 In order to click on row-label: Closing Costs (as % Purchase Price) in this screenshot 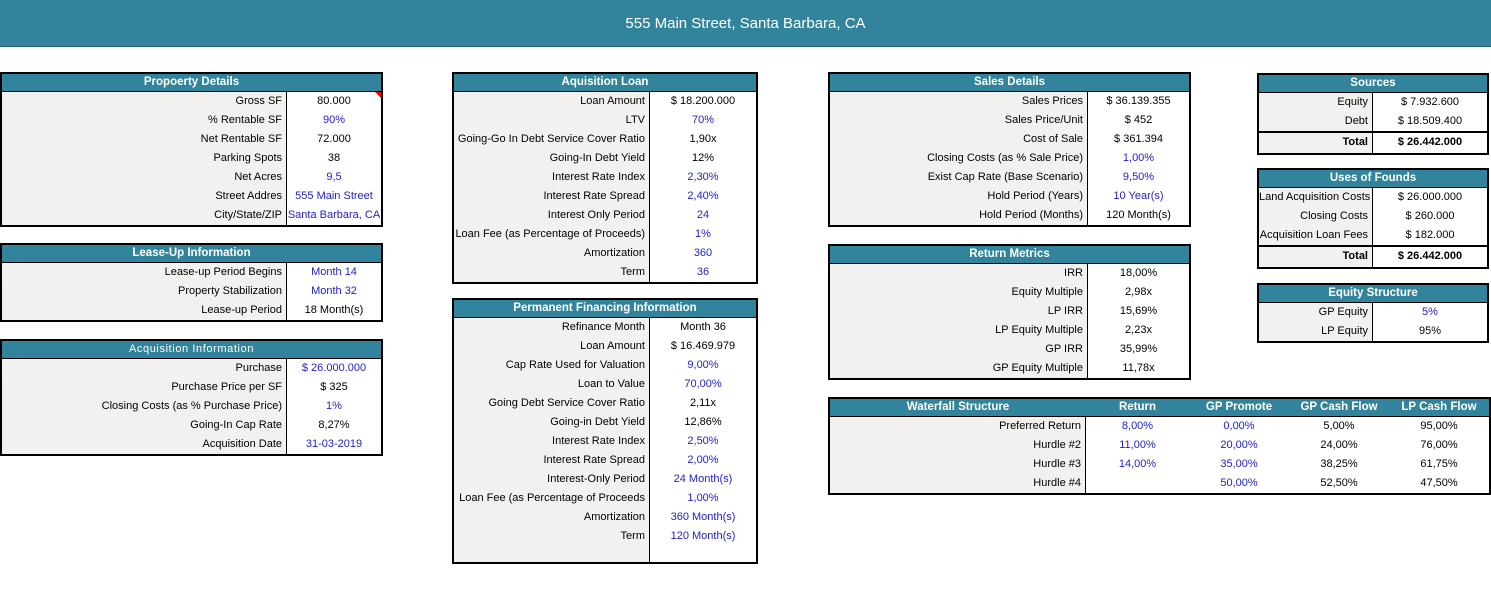, I will do `click(144, 406)`.